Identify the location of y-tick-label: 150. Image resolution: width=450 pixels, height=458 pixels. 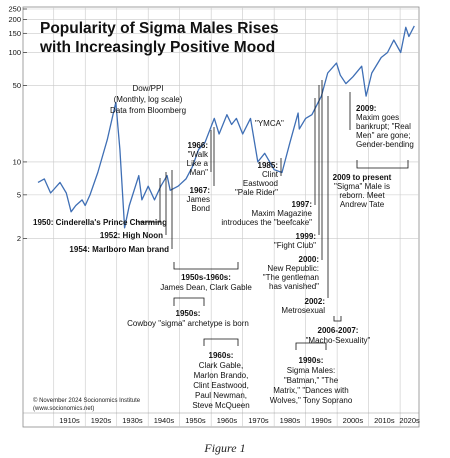
(14, 33).